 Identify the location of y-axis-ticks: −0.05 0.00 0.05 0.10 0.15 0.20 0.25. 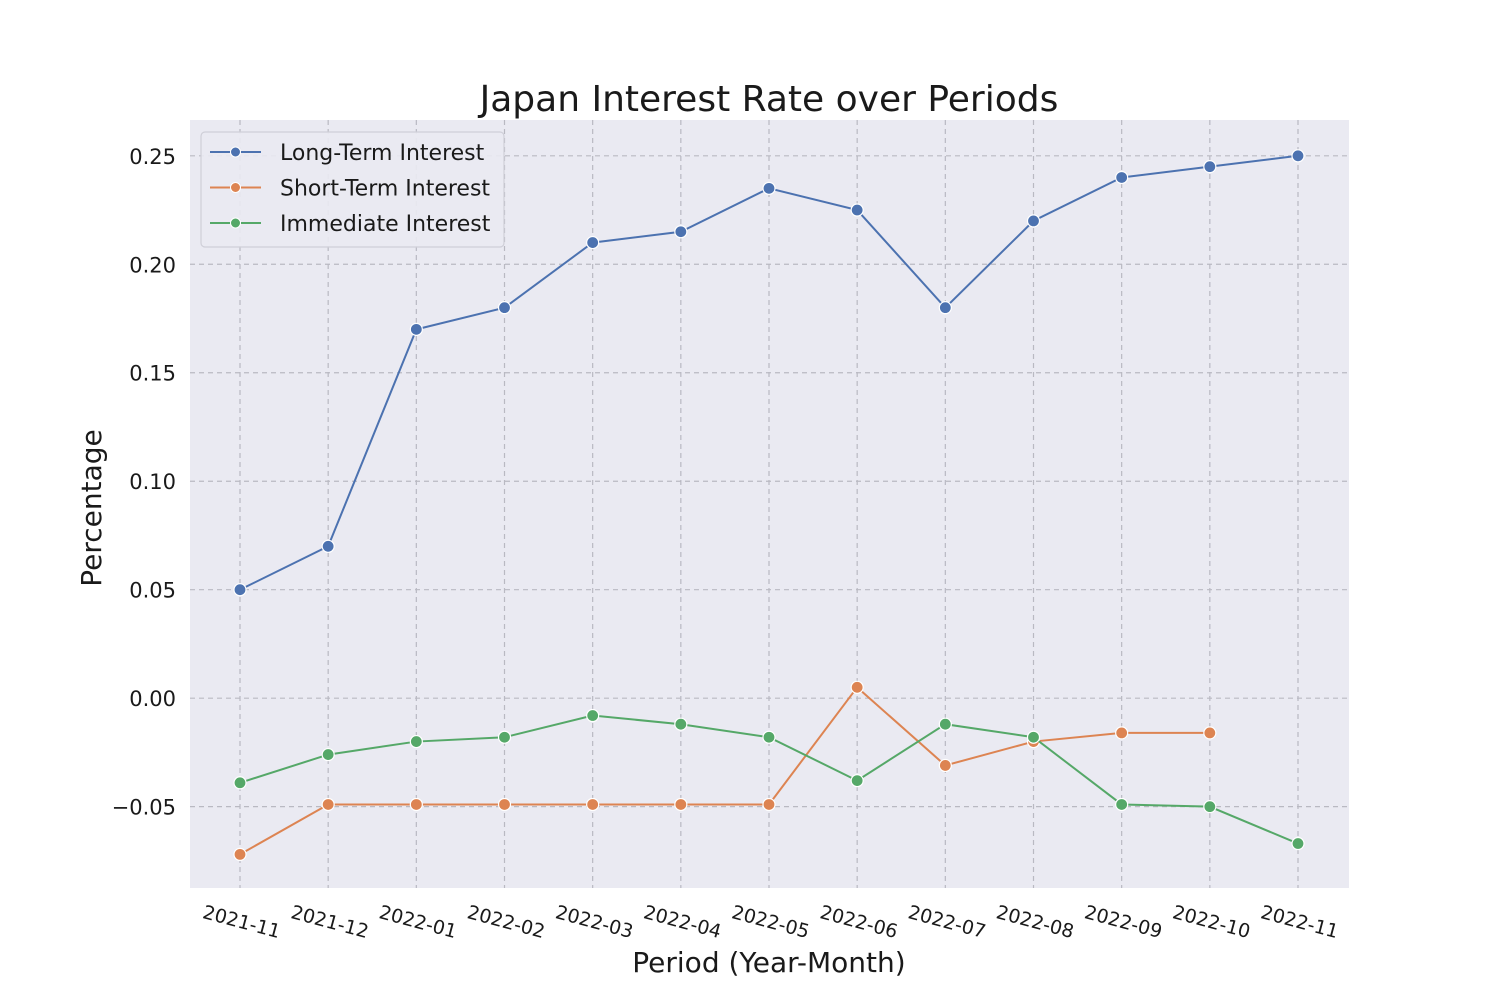
(144, 482).